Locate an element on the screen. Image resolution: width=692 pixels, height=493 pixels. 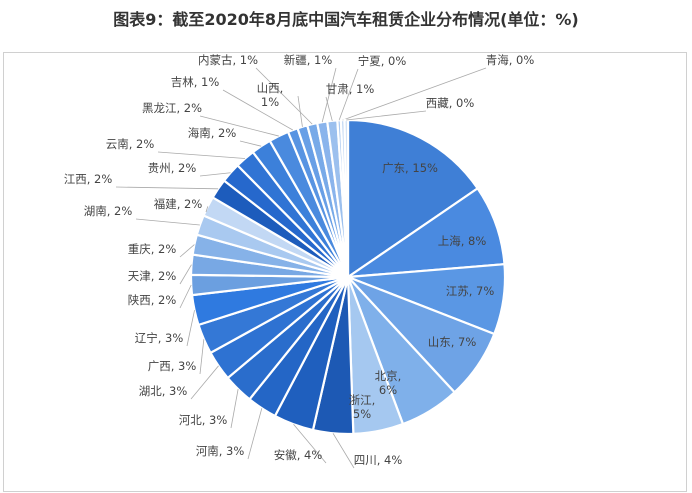
data-label-湖南: 湖南, 2% is located at coordinates (108, 211).